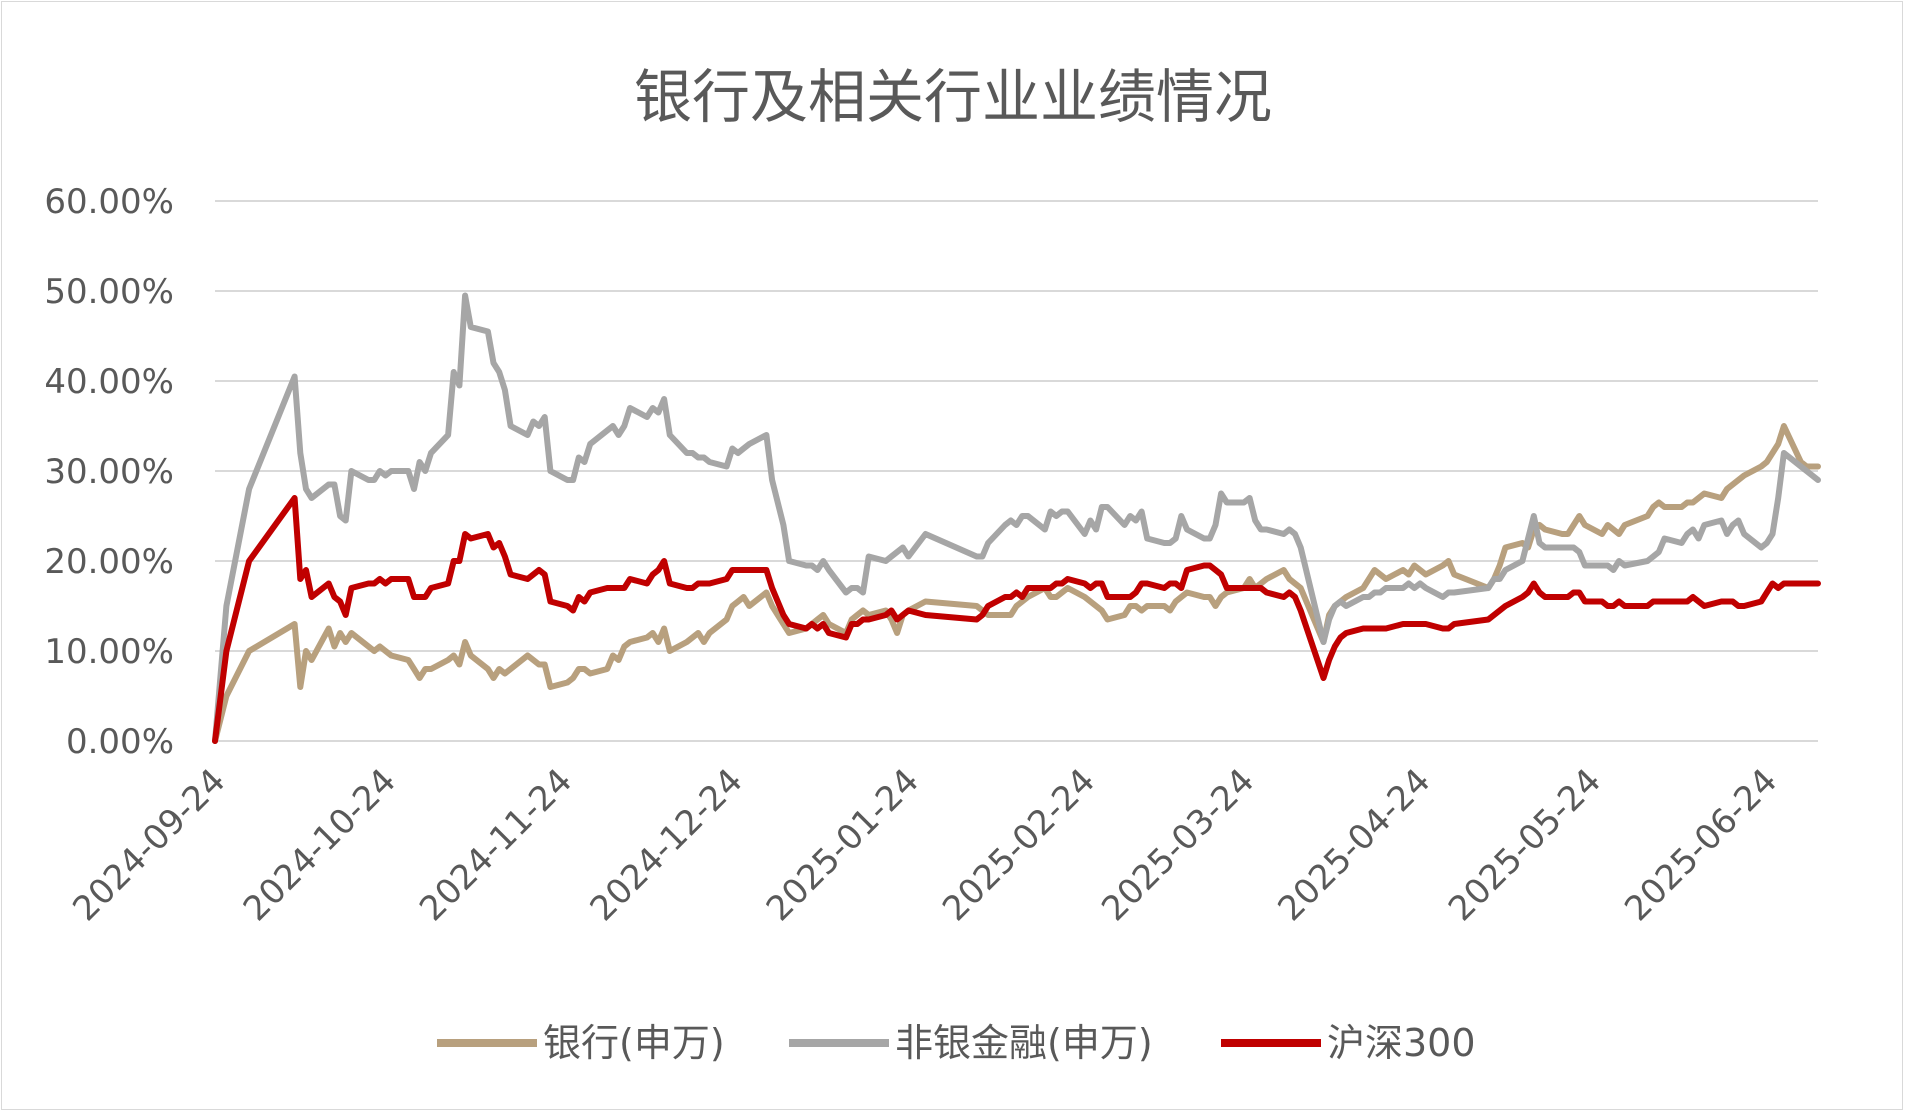  Describe the element at coordinates (1019, 845) in the screenshot. I see `x-tick-label: 2025-02-24` at that location.